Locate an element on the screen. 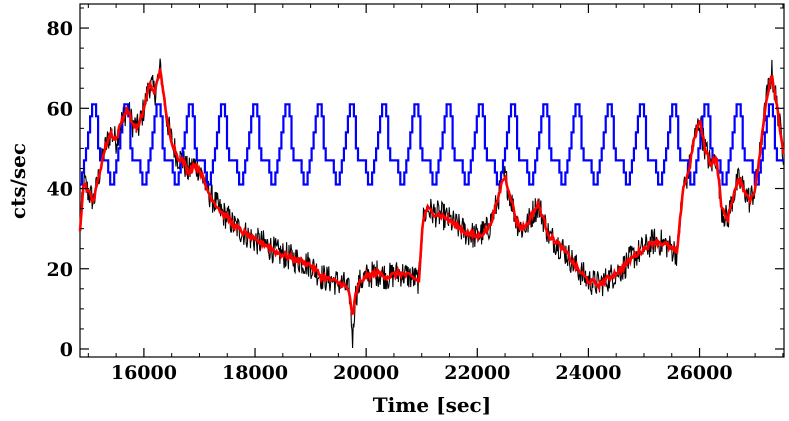 This screenshot has height=421, width=789. x-tick-label: 16000 is located at coordinates (144, 373).